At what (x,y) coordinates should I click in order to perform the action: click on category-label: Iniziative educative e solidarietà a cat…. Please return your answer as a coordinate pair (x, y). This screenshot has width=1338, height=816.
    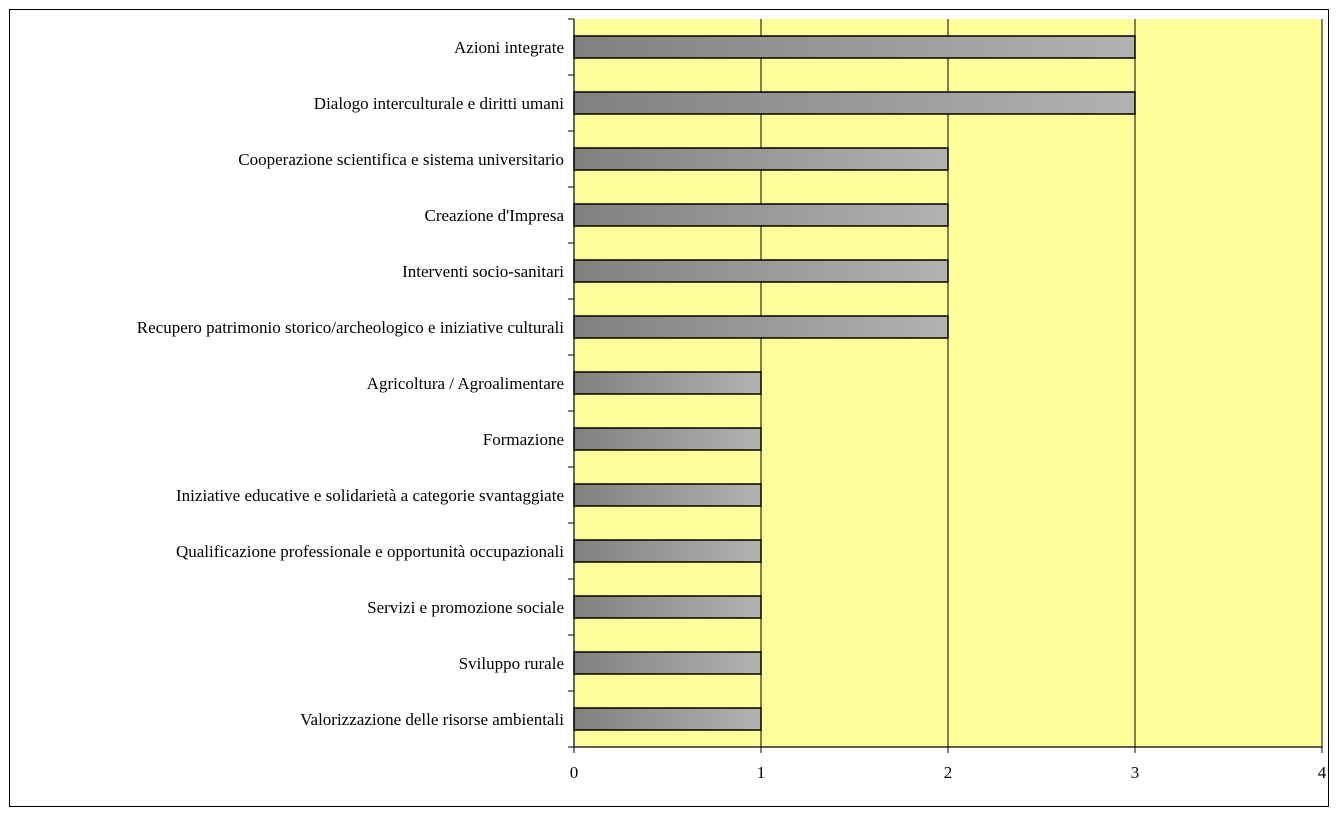
    Looking at the image, I should click on (370, 495).